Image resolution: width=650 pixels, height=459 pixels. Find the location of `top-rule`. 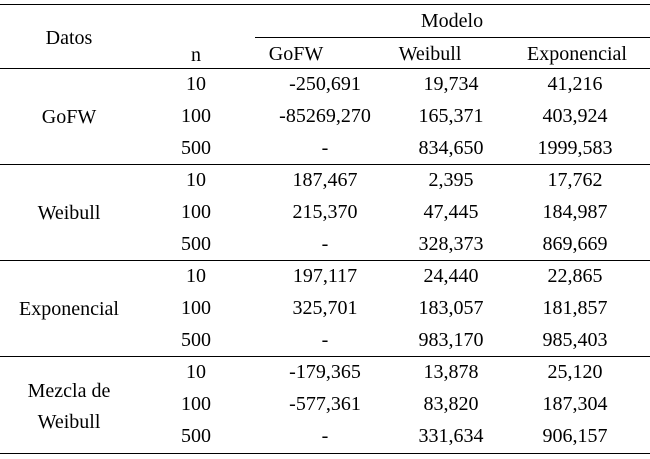

top-rule is located at coordinates (325, 4).